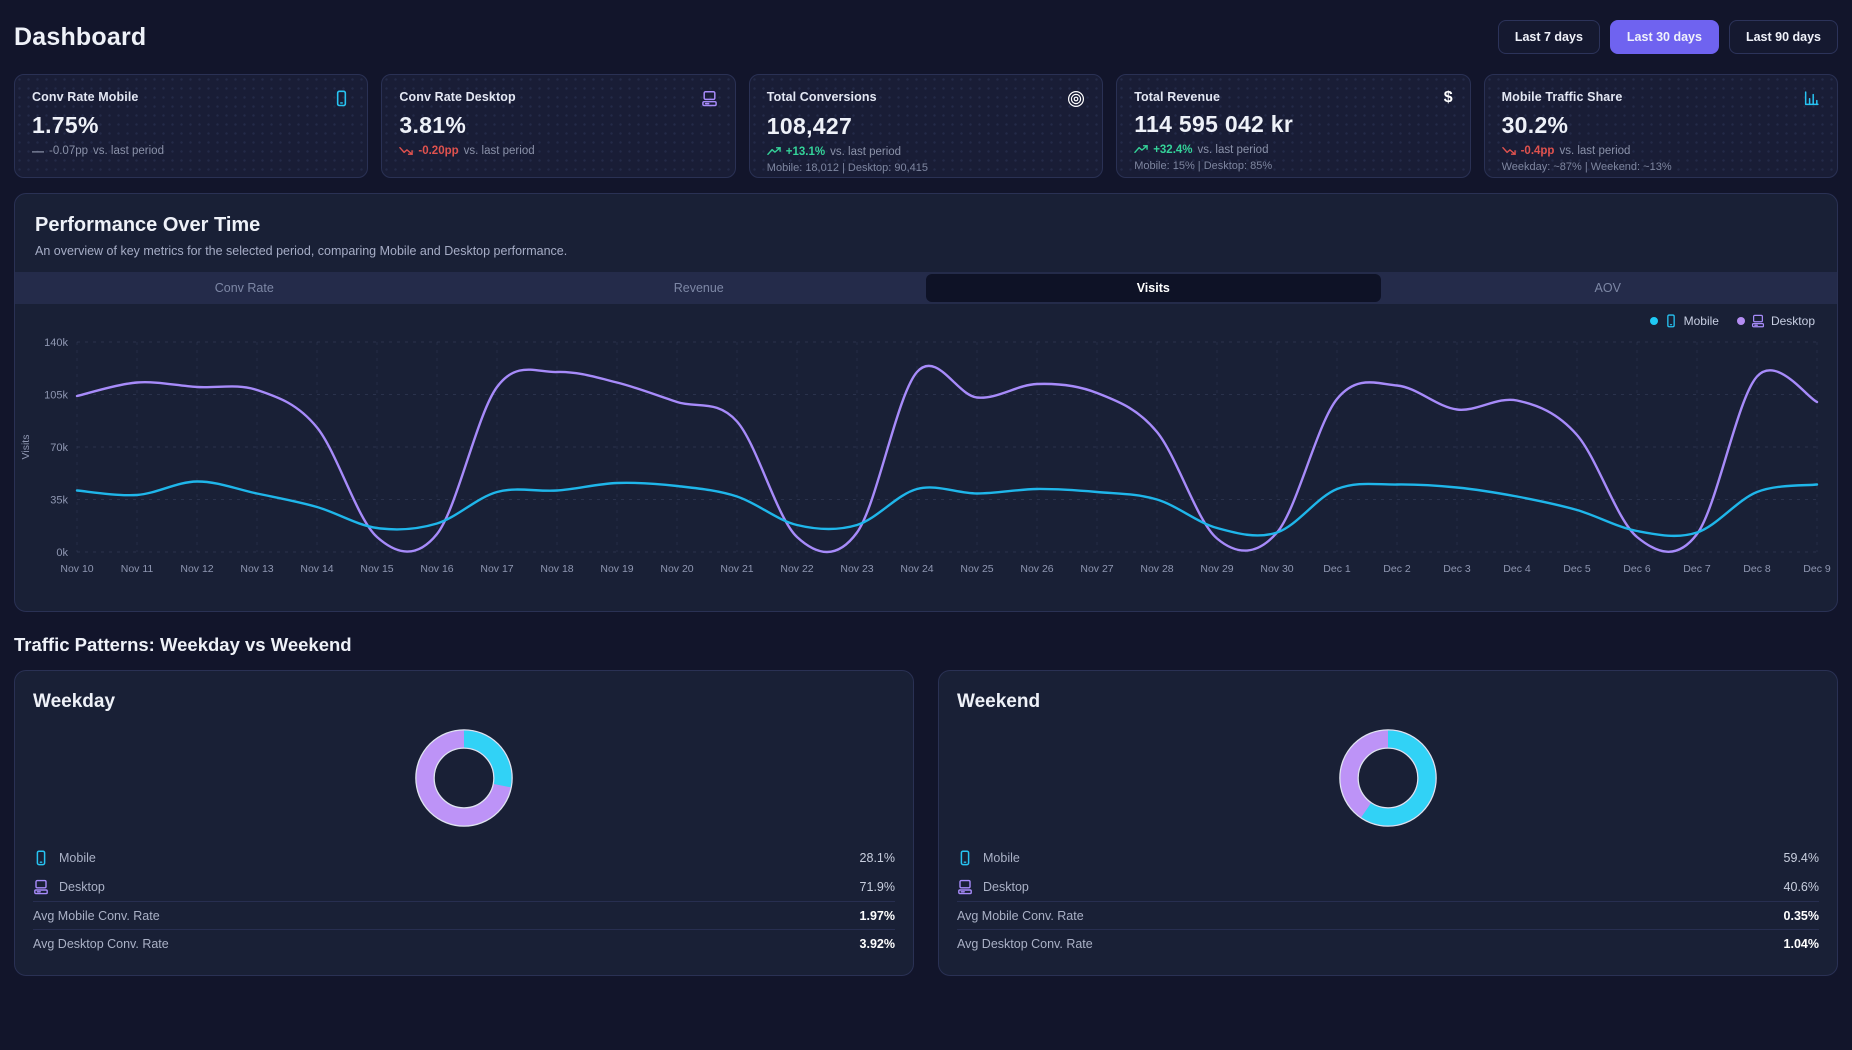  What do you see at coordinates (26, 447) in the screenshot?
I see `svg-text: Visits` at bounding box center [26, 447].